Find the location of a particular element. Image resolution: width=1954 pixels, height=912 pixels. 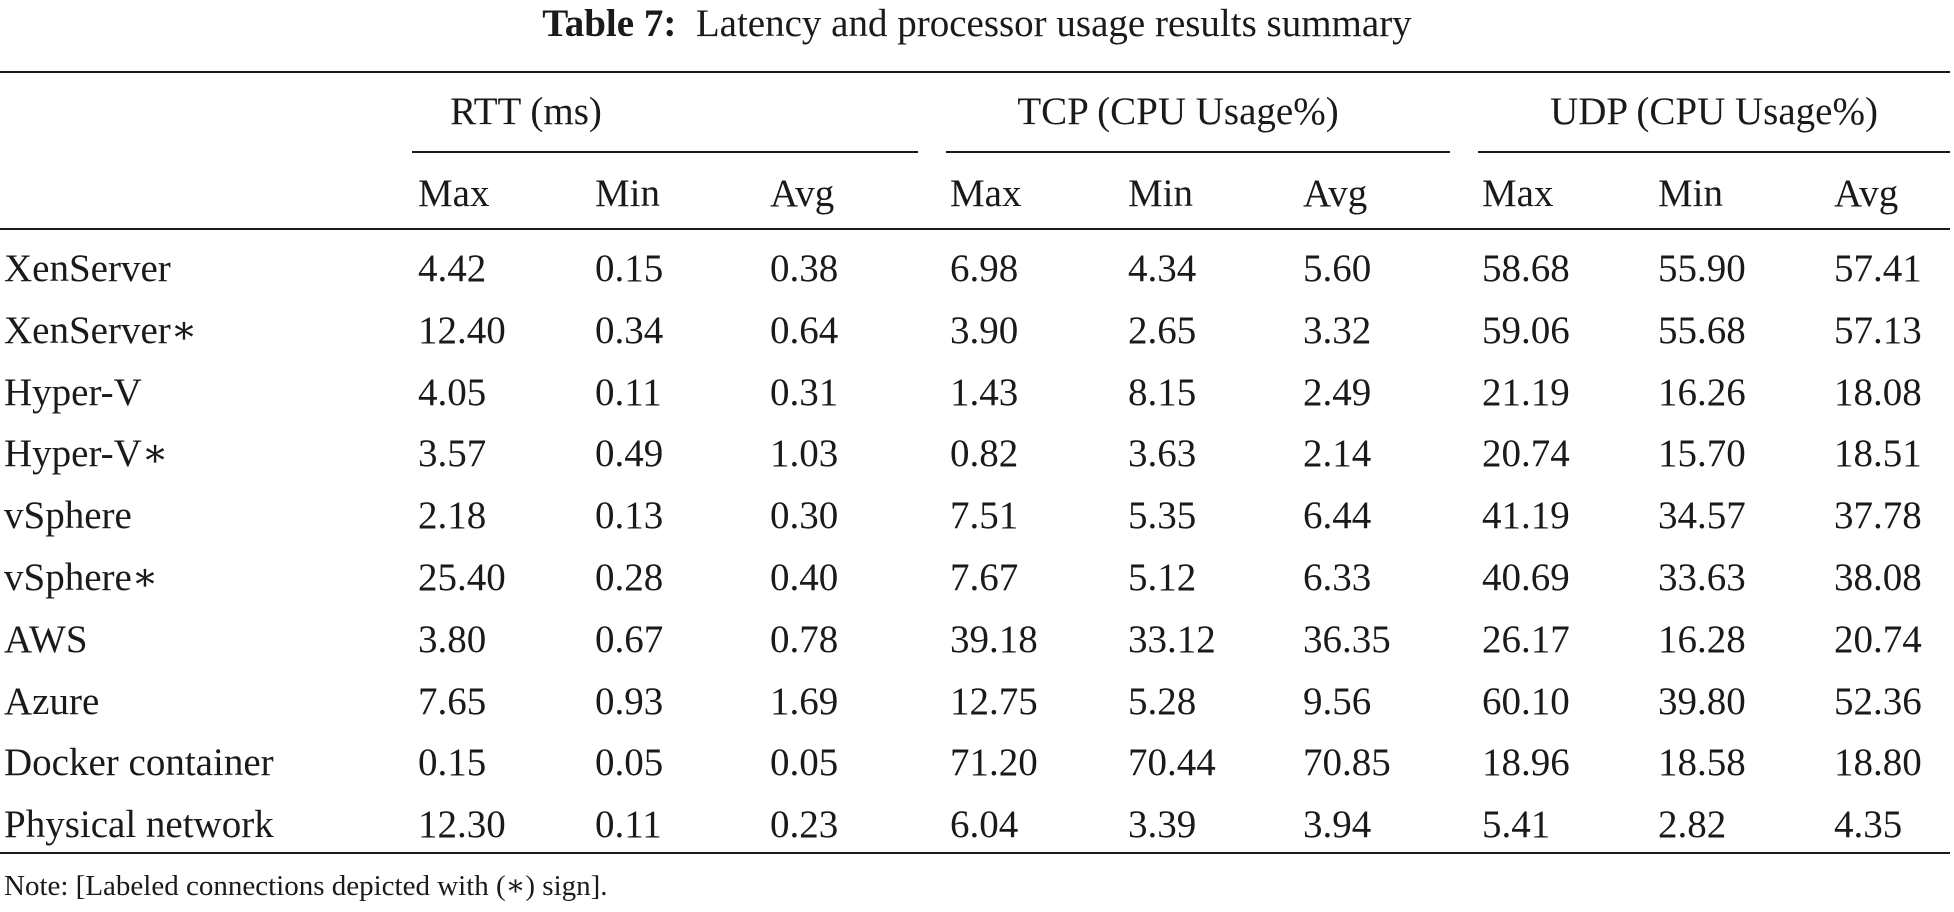

column-header-5: Min is located at coordinates (1161, 193).